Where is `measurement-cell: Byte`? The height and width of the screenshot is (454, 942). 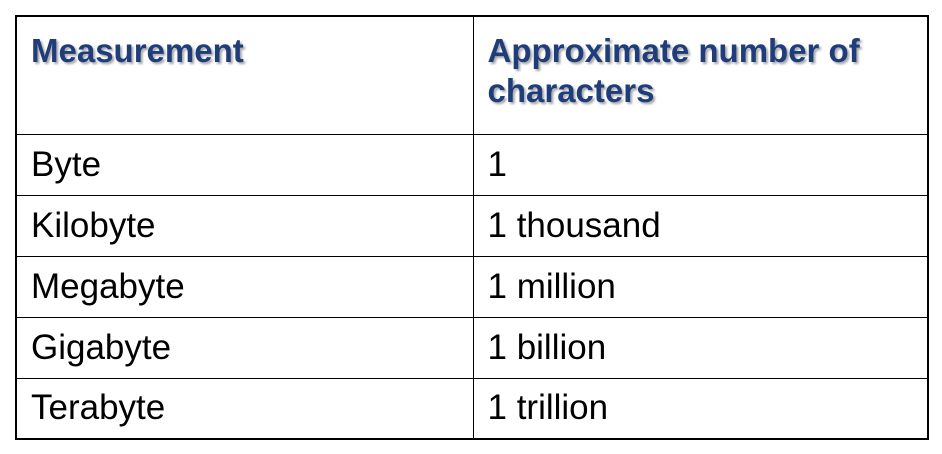
measurement-cell: Byte is located at coordinates (244, 164).